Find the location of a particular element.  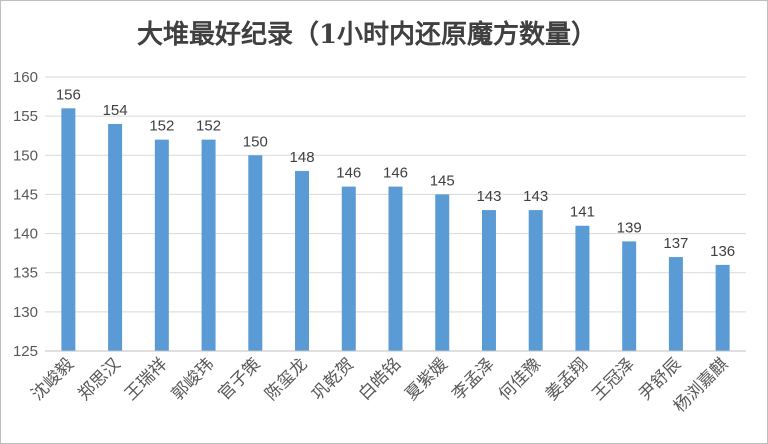

x-tick-label: 白皓铭 is located at coordinates (380, 379).